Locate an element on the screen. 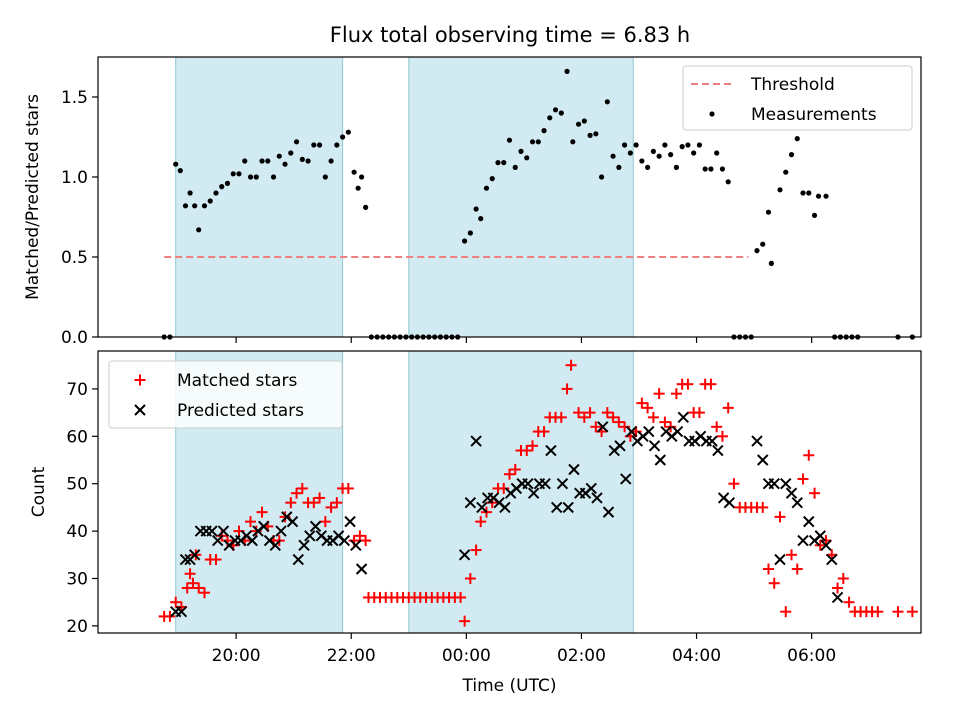  count-legend: Matched stars Predicted stars is located at coordinates (225, 394).